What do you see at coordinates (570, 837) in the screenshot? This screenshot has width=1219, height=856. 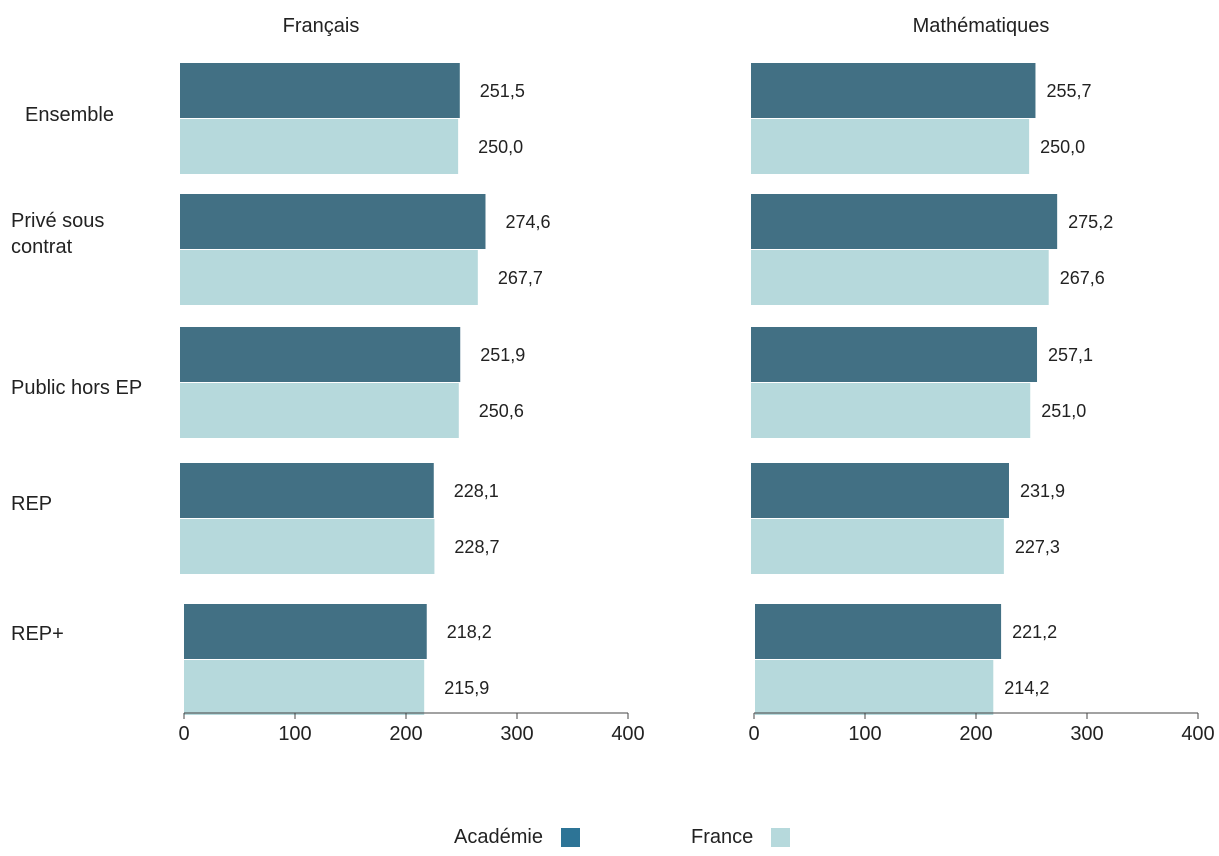 I see `legend-swatch-academie` at bounding box center [570, 837].